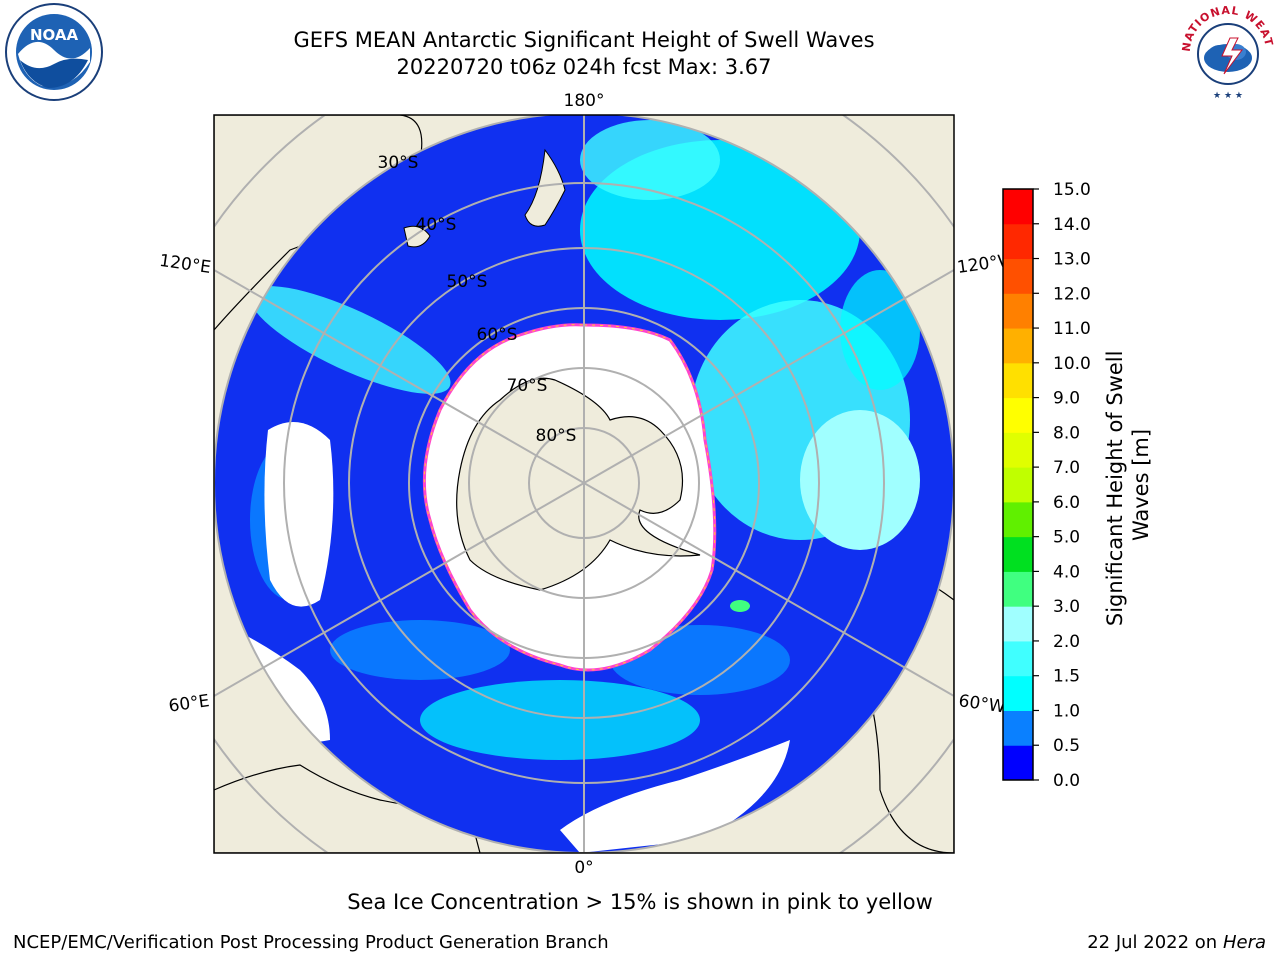 The width and height of the screenshot is (1280, 960). I want to click on lat-label-60s: 60°S, so click(497, 335).